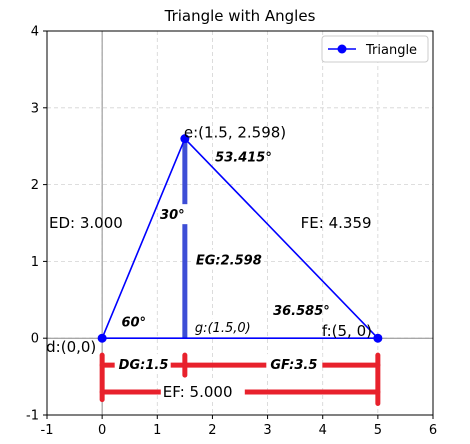  I want to click on foot-label-background, so click(221, 327).